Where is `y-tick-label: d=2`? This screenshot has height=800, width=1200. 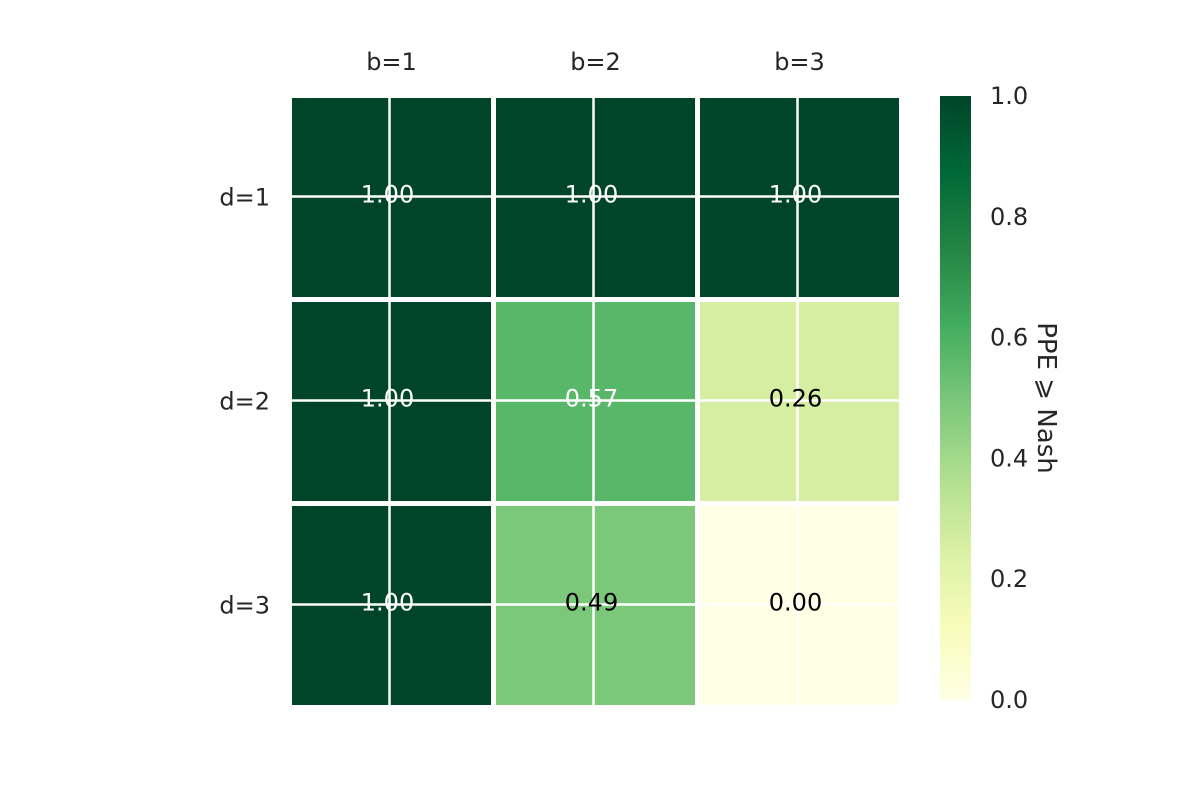 y-tick-label: d=2 is located at coordinates (244, 402).